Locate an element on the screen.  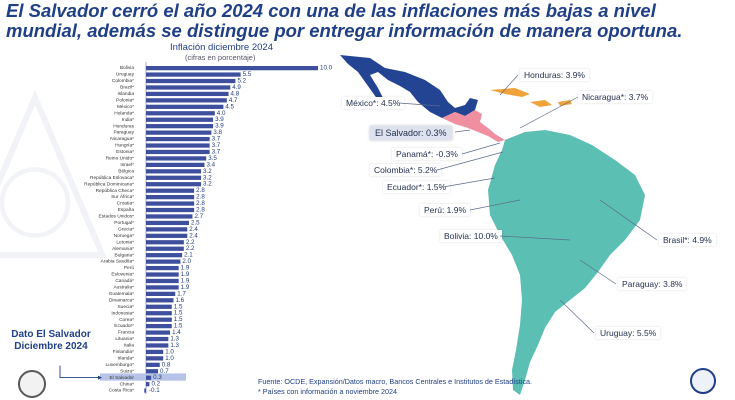
chart-subtitle: (cifras en porcentaje) is located at coordinates (220, 57).